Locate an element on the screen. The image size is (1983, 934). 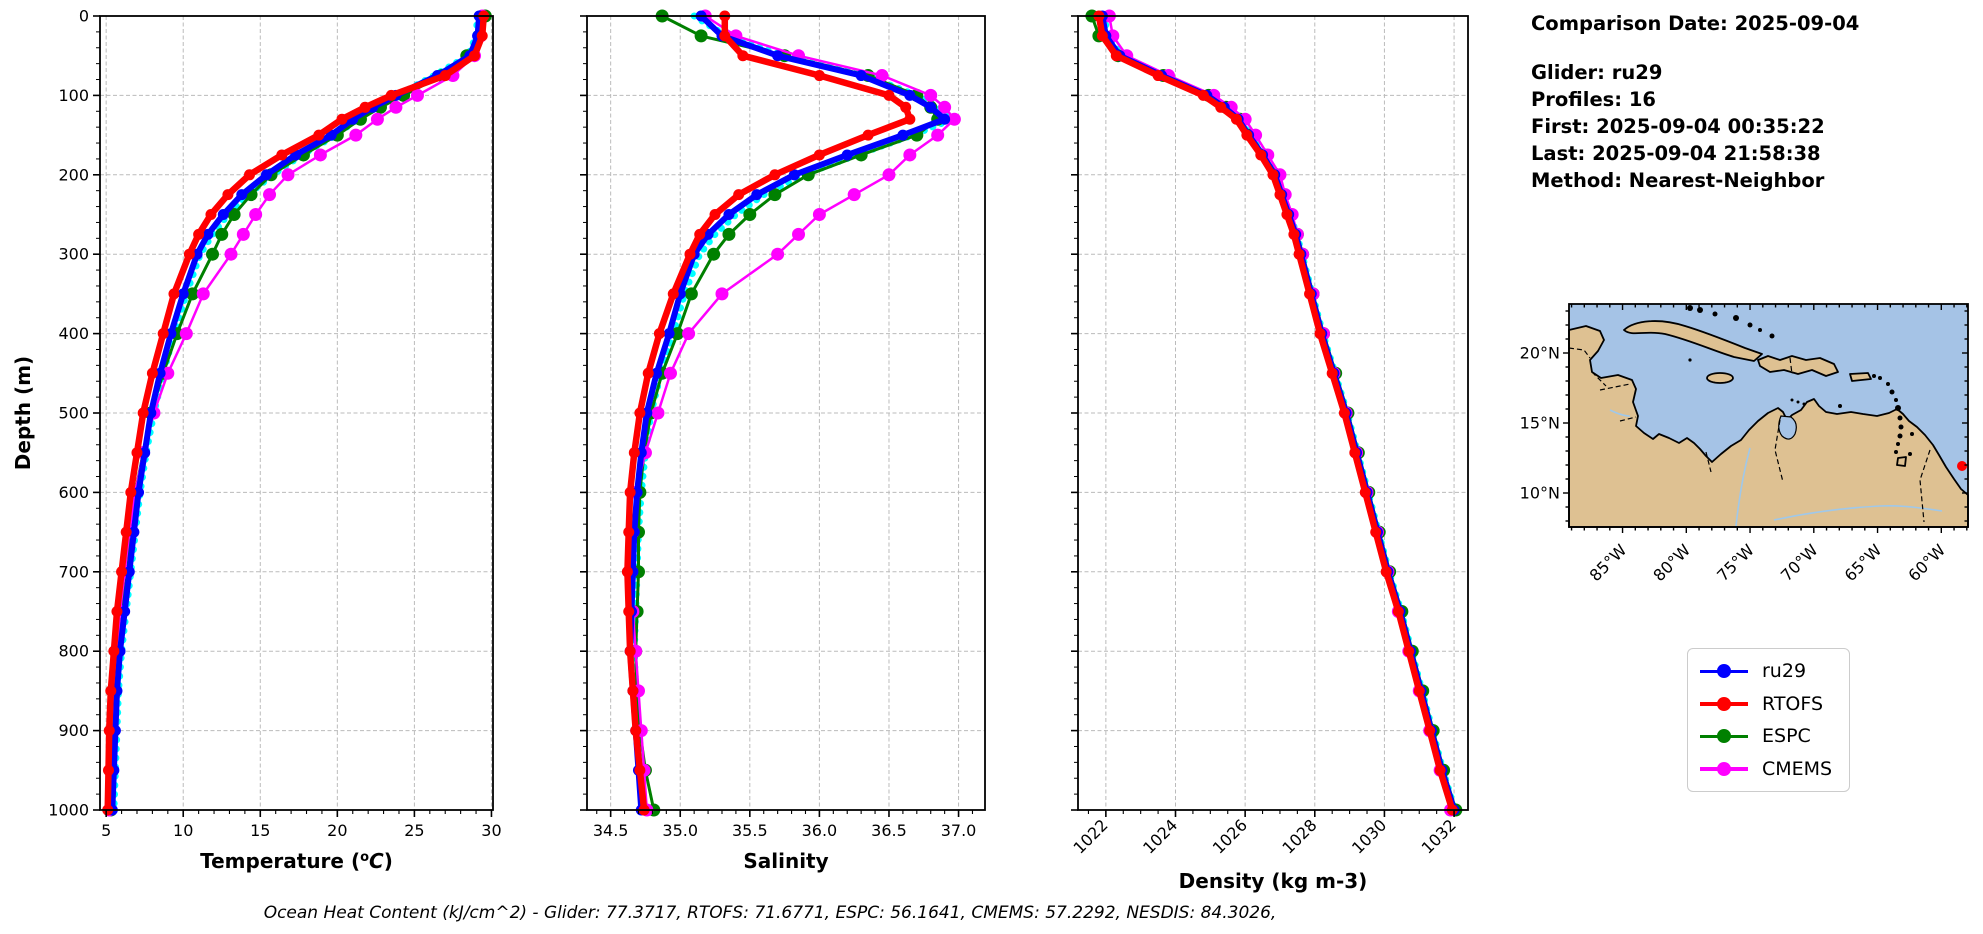
profiles-count-text: Profiles: 16 is located at coordinates (1593, 99).